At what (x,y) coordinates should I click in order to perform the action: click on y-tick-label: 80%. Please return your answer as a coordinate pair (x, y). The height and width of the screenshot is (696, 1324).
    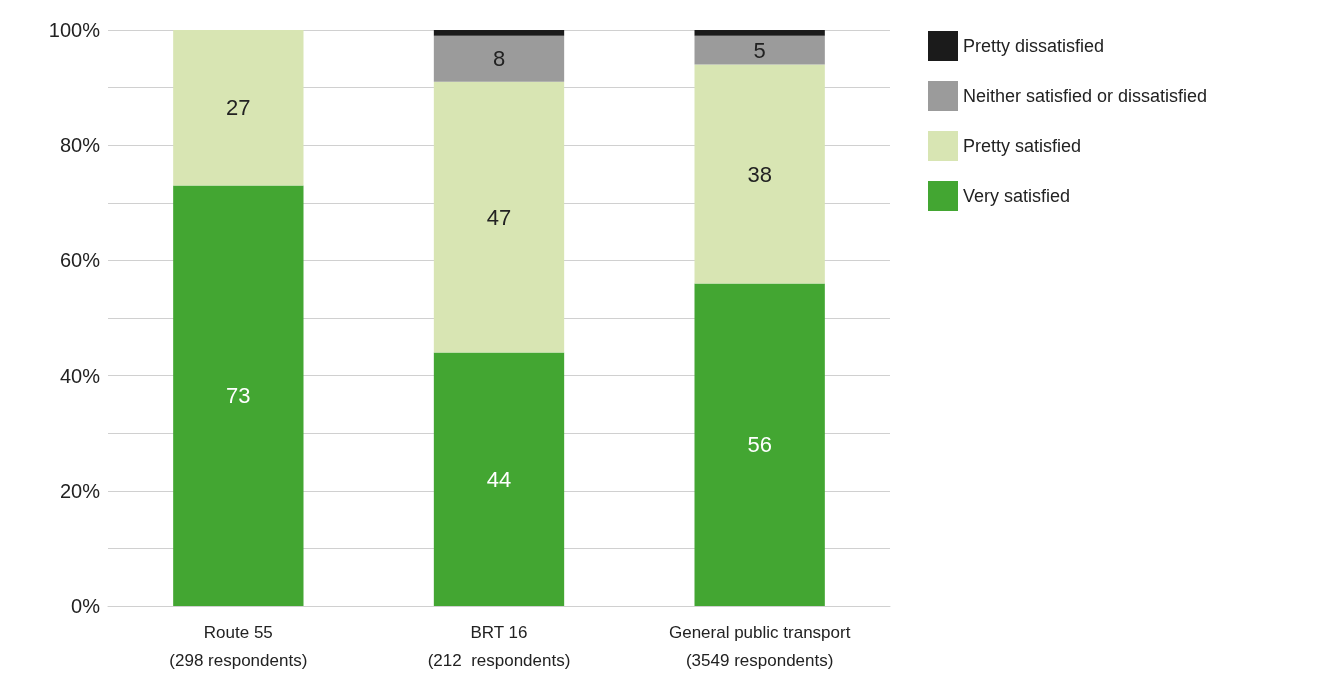
    Looking at the image, I should click on (80, 145).